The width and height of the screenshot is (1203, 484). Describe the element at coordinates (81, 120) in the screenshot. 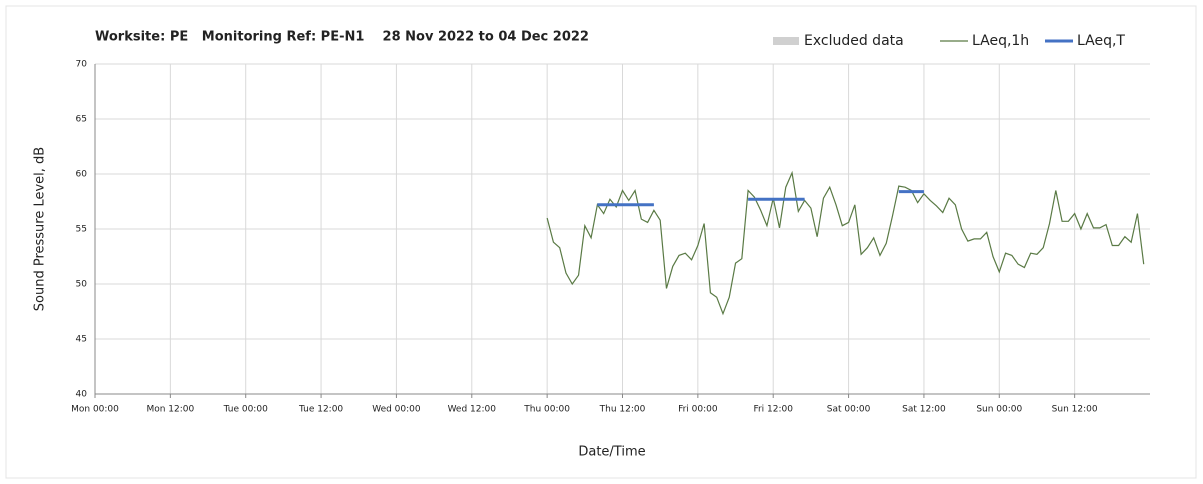

I see `y-tick-label: 65` at that location.